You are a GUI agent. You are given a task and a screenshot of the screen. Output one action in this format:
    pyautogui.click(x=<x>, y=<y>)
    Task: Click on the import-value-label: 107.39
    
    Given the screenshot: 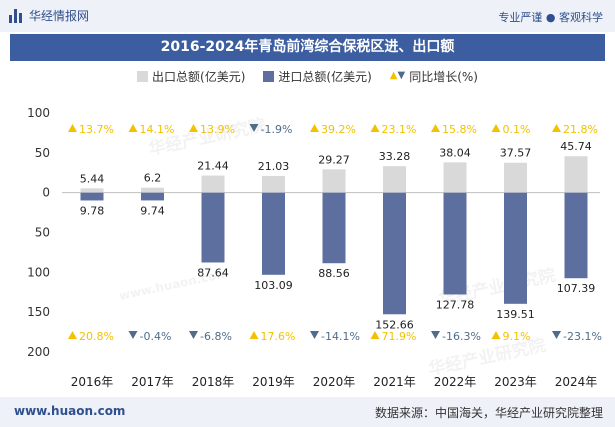 What is the action you would take?
    pyautogui.click(x=576, y=288)
    